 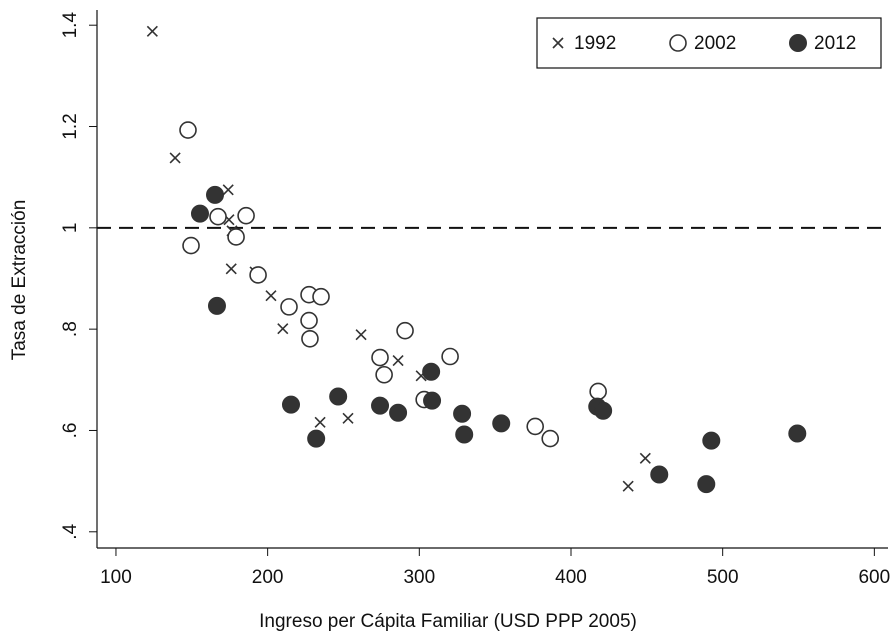 I want to click on x-tick-label: 400, so click(x=571, y=577).